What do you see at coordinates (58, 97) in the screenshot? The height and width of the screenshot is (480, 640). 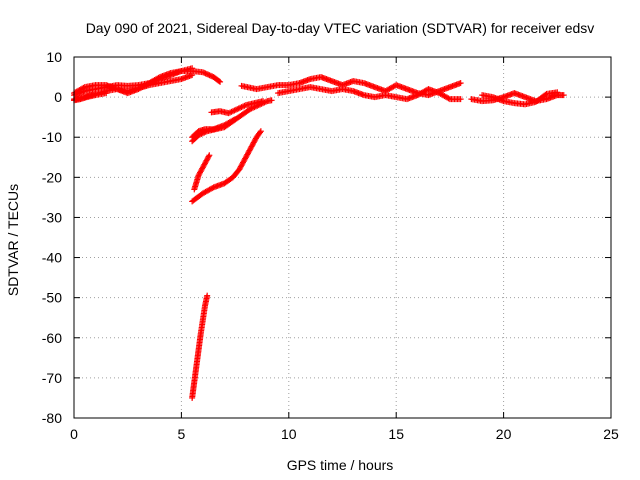 I see `y-tick-label: 0` at bounding box center [58, 97].